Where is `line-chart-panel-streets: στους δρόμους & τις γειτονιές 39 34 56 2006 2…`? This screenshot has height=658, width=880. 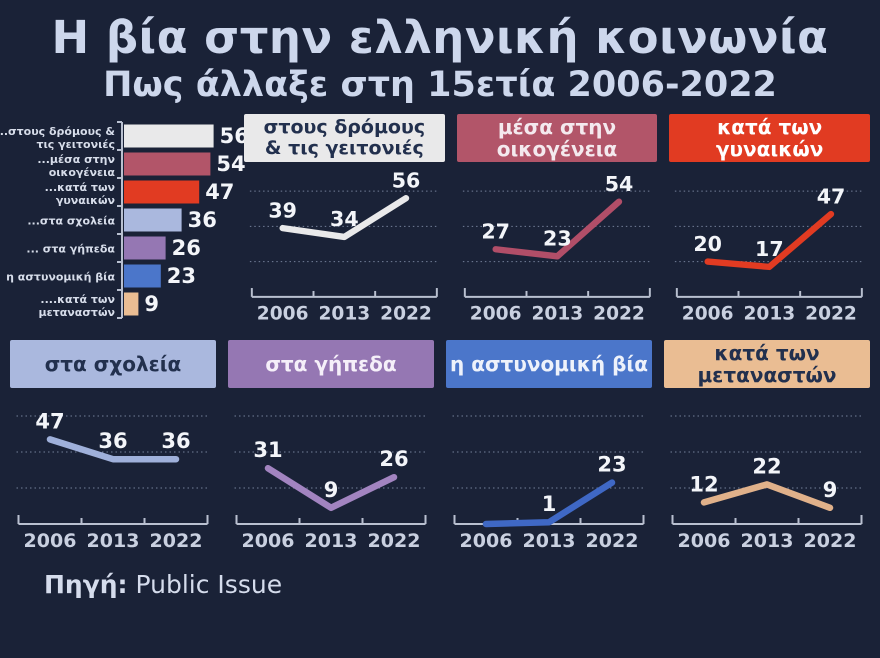
line-chart-panel-streets: στους δρόμους & τις γειτονιές 39 34 56 2006 2… is located at coordinates (344, 219).